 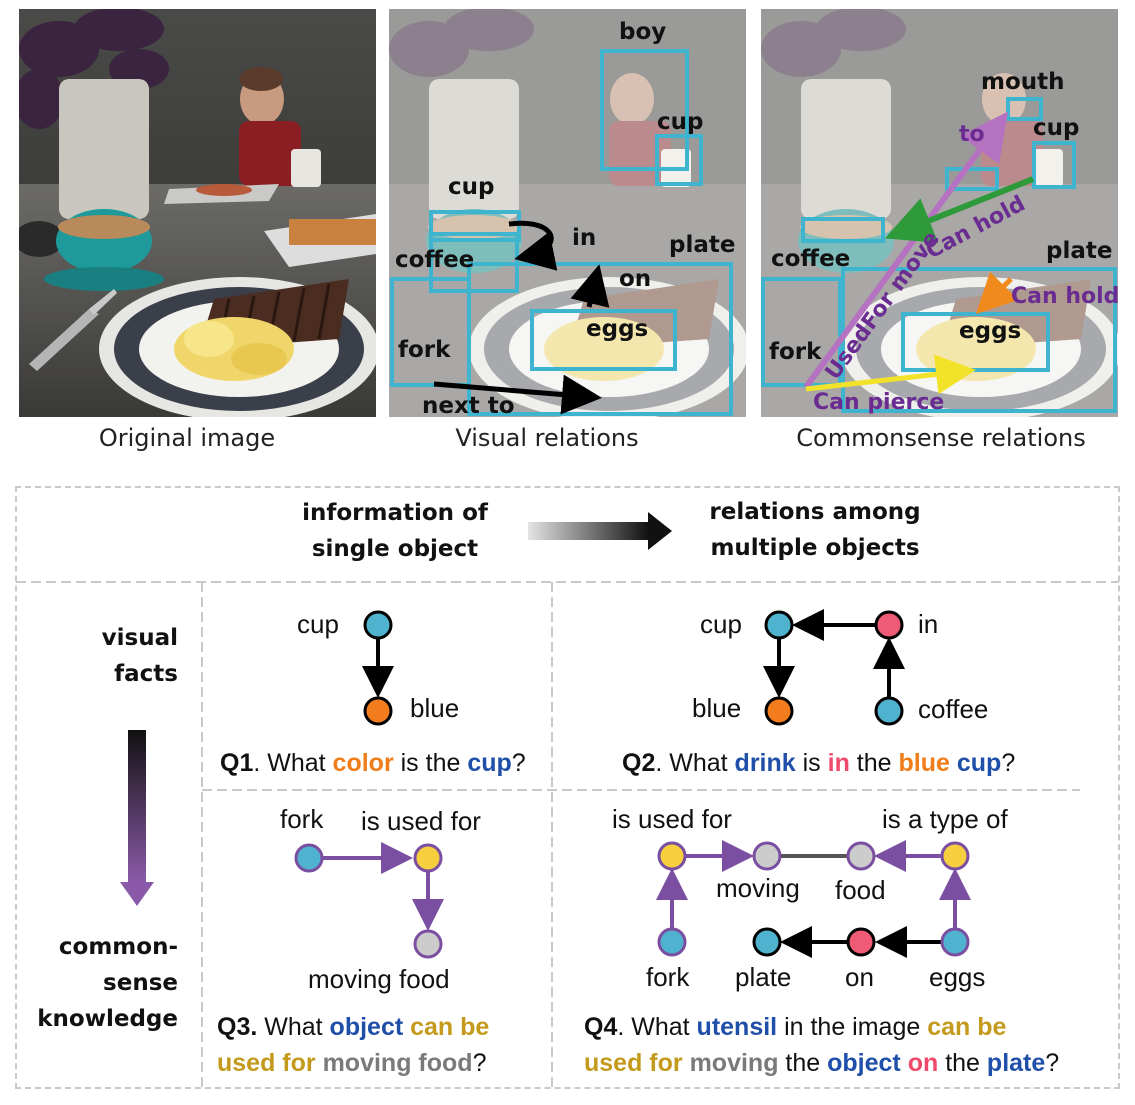 What do you see at coordinates (716, 708) in the screenshot?
I see `g2-lbl-blue: blue` at bounding box center [716, 708].